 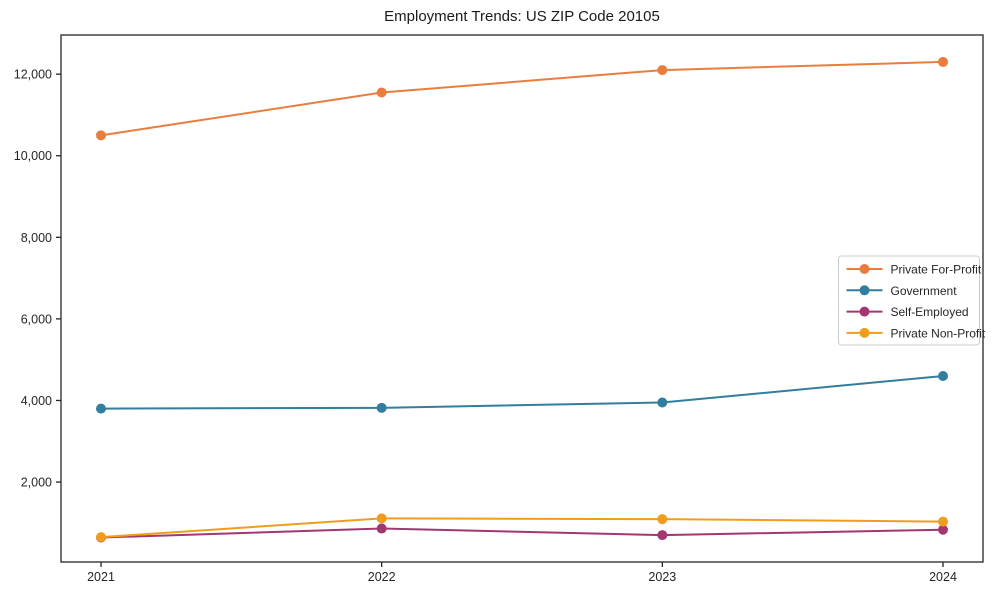 I want to click on chart-title: Employment Trends: US ZIP Code 20105, so click(x=522, y=16).